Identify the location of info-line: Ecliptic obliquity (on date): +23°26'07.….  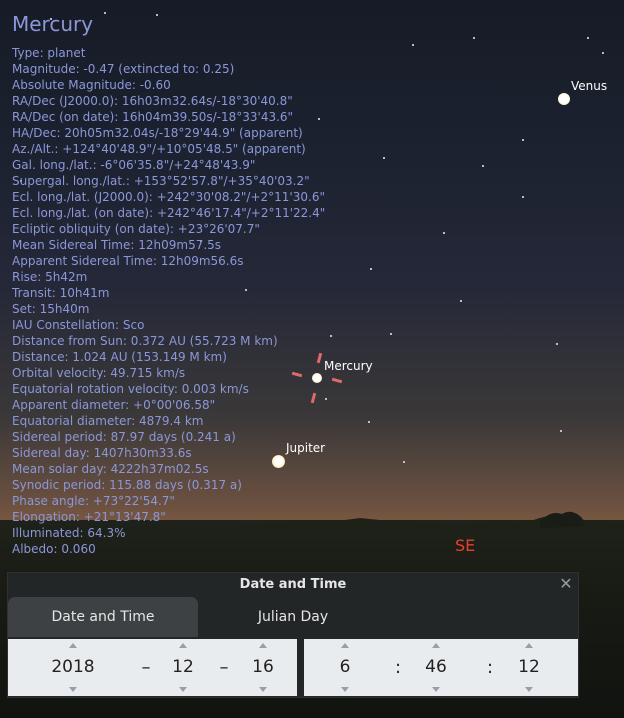
(136, 229).